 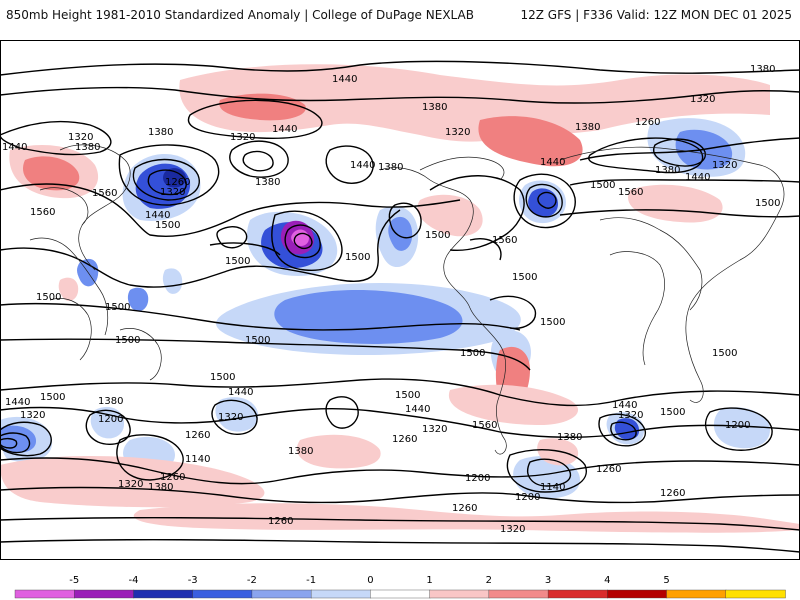 I want to click on colorbar-tick-label: -2, so click(x=252, y=580).